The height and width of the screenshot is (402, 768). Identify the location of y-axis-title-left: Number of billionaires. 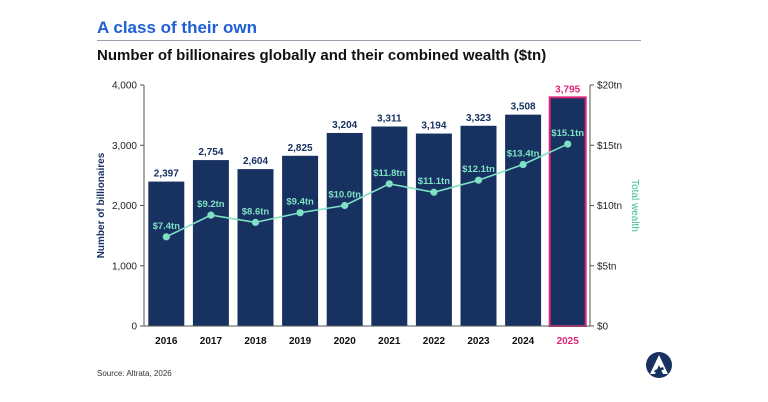
(101, 205).